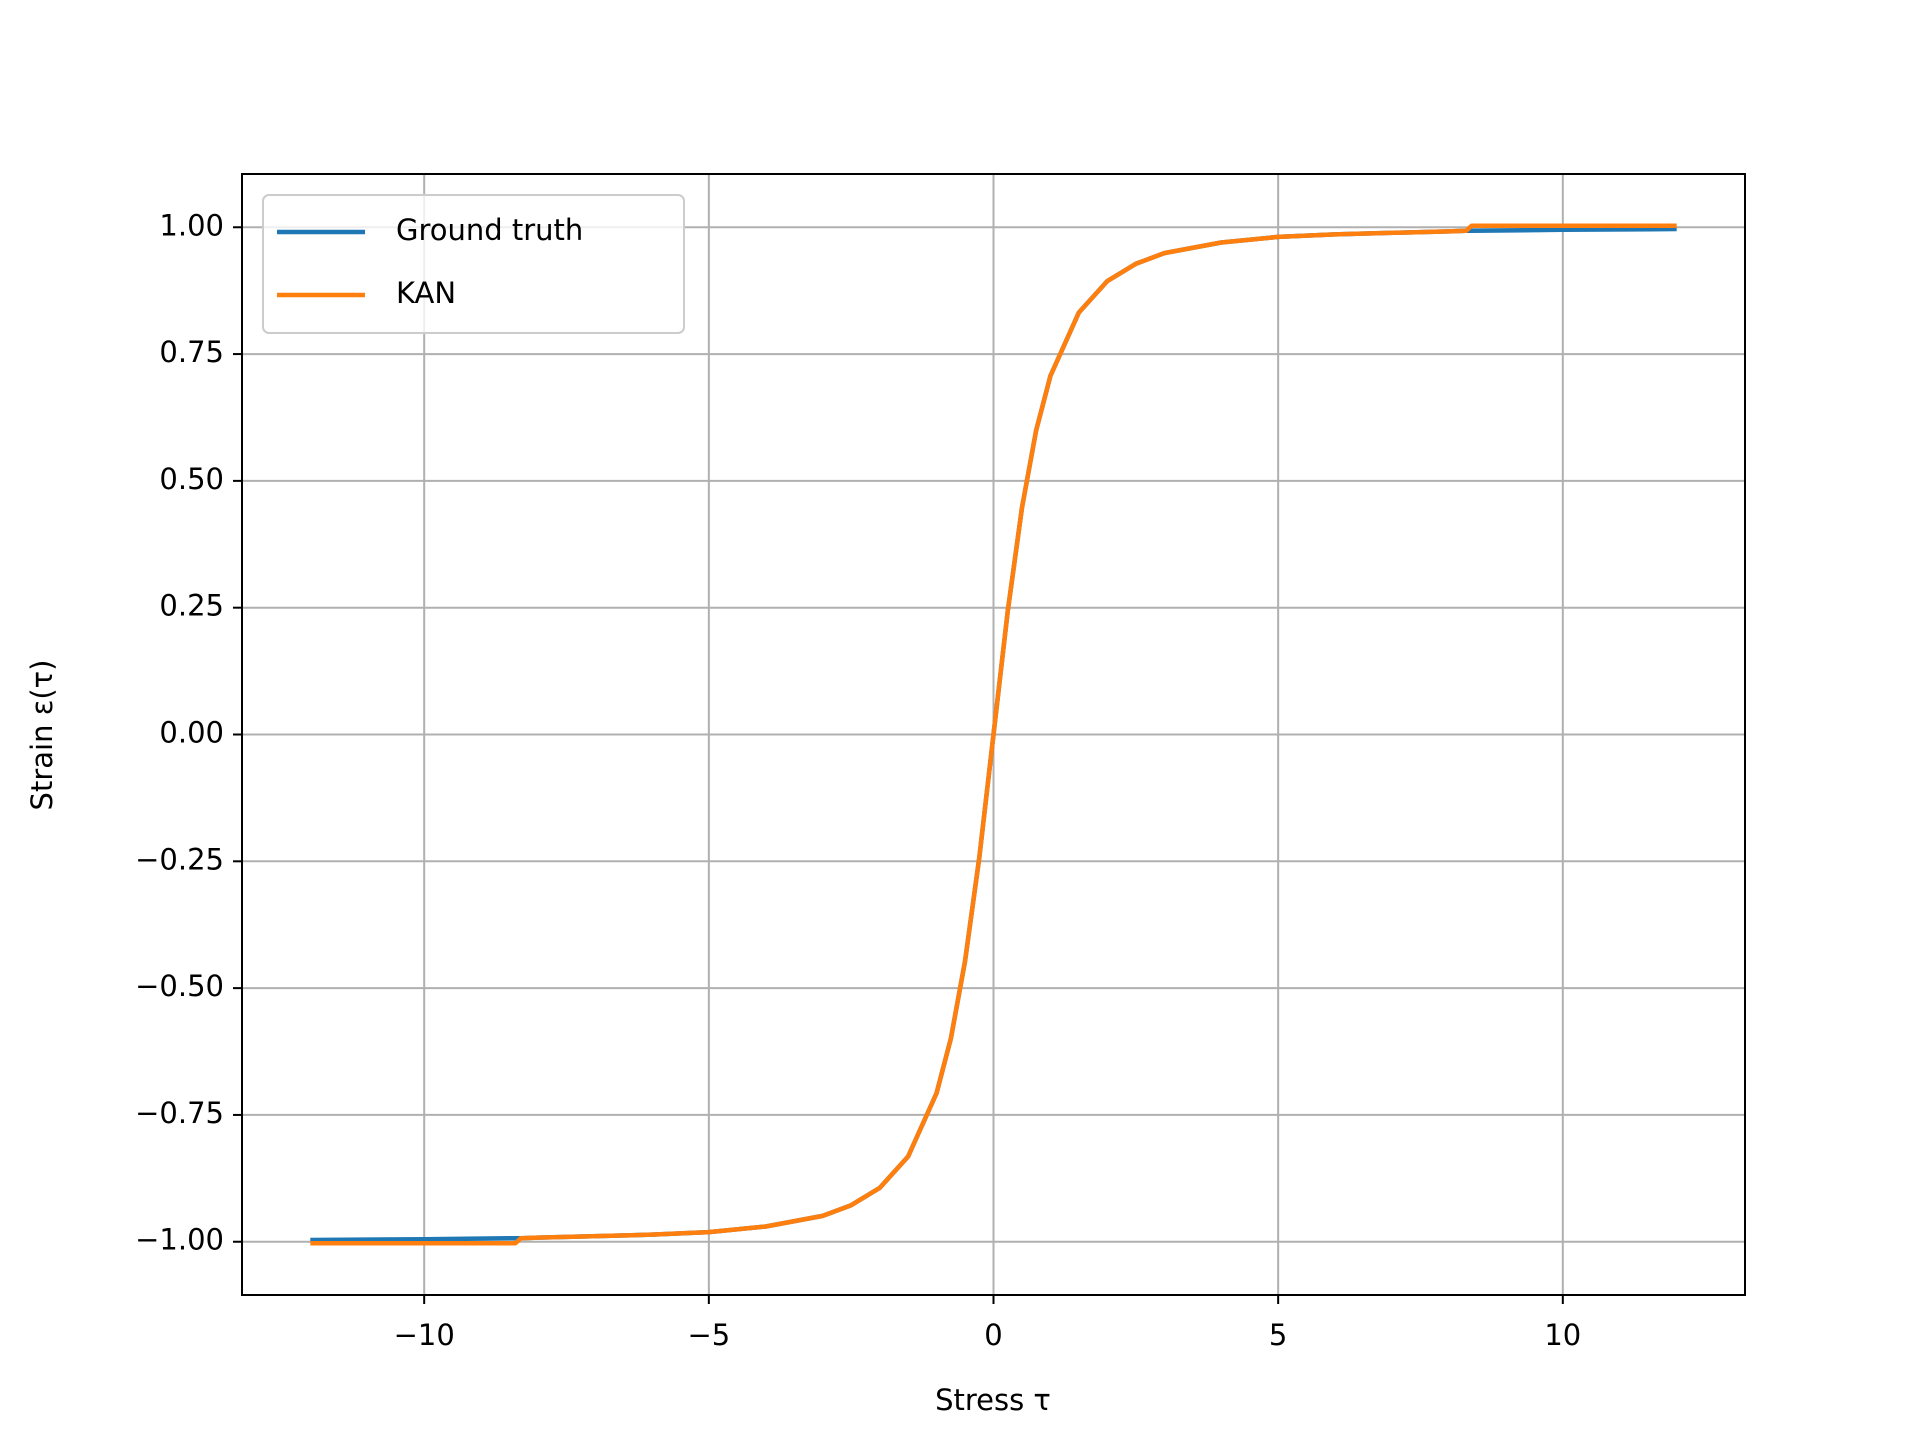  What do you see at coordinates (179, 859) in the screenshot?
I see `y-tick-label: −0.25` at bounding box center [179, 859].